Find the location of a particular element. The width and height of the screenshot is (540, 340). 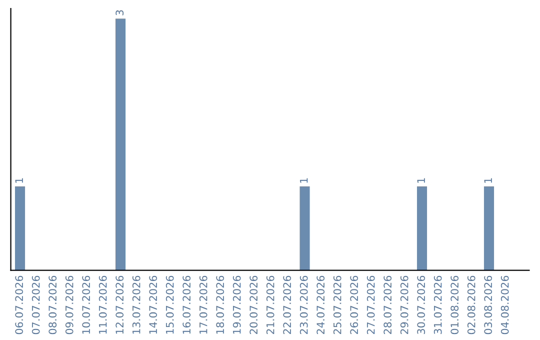

x-tick-label: 06.07.2026 is located at coordinates (19, 305).